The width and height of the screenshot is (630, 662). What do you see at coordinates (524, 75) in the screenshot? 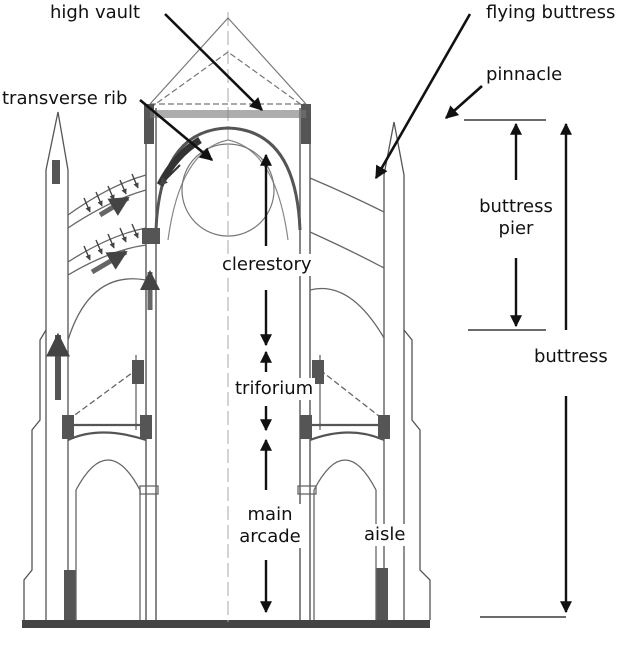
I see `label-pinnacle: pinnacle` at bounding box center [524, 75].